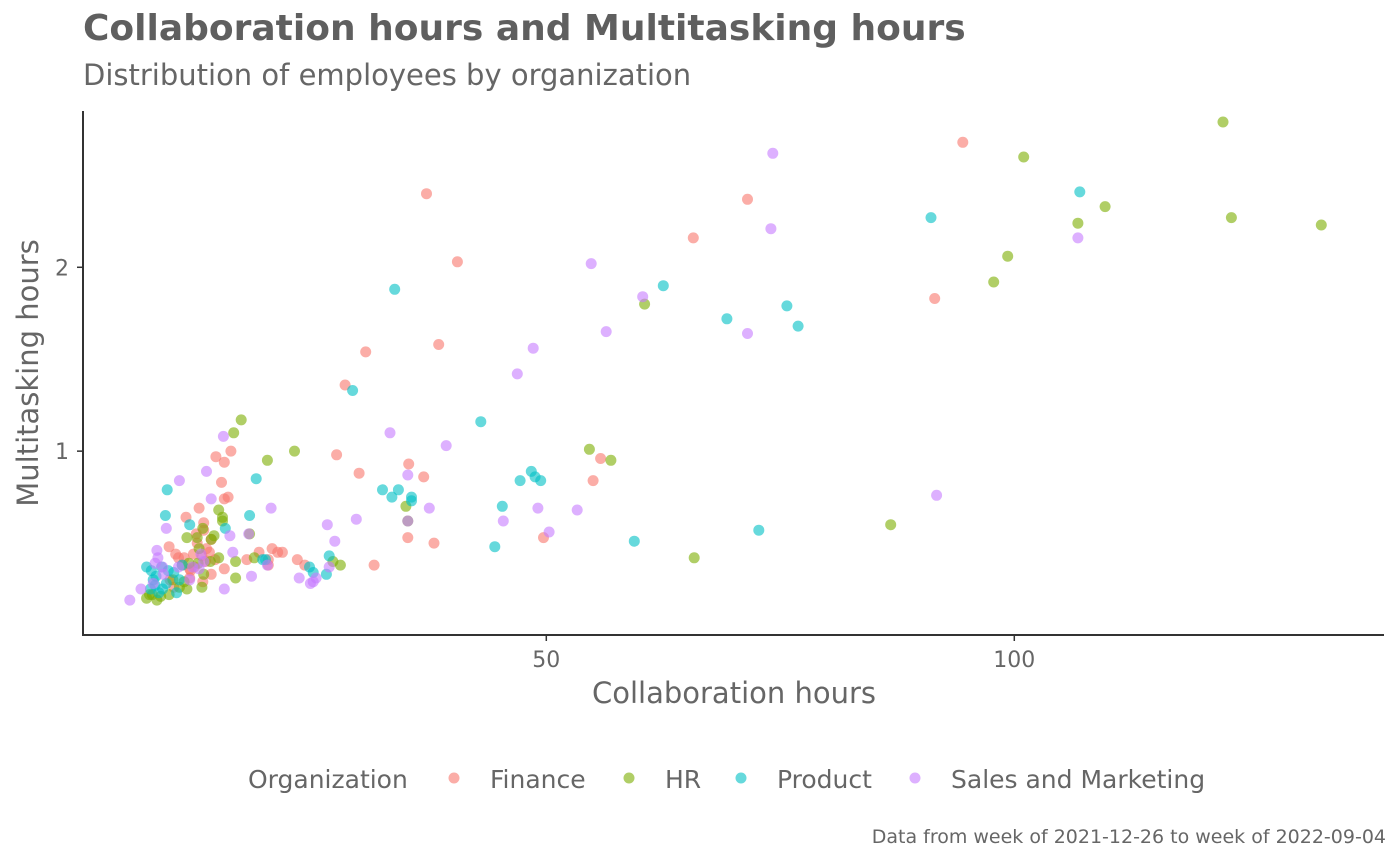 This screenshot has width=1400, height=866. Describe the element at coordinates (546, 660) in the screenshot. I see `x-tick-label: 50` at that location.